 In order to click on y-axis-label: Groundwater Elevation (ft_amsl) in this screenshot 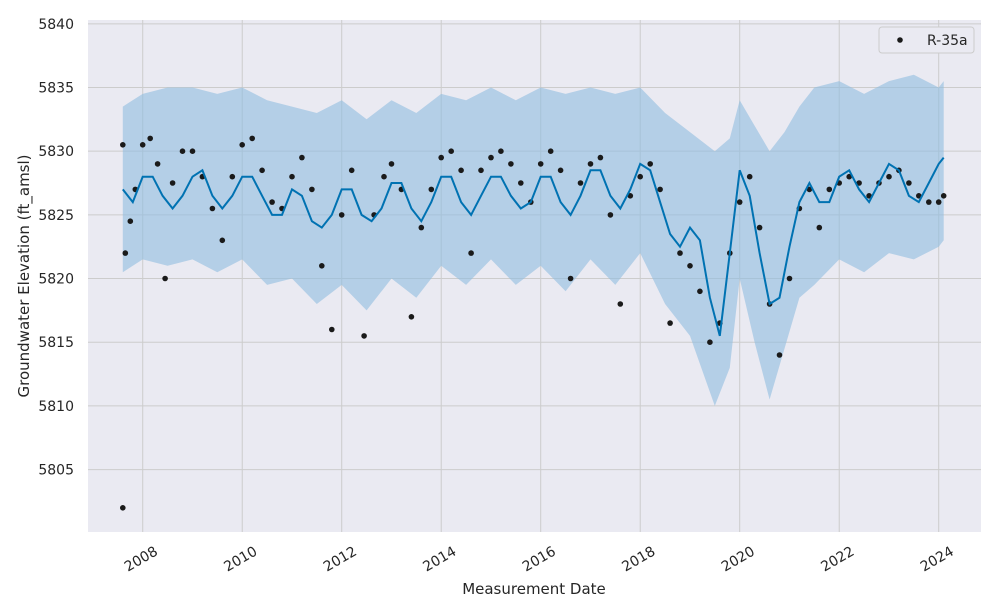, I will do `click(24, 275)`.